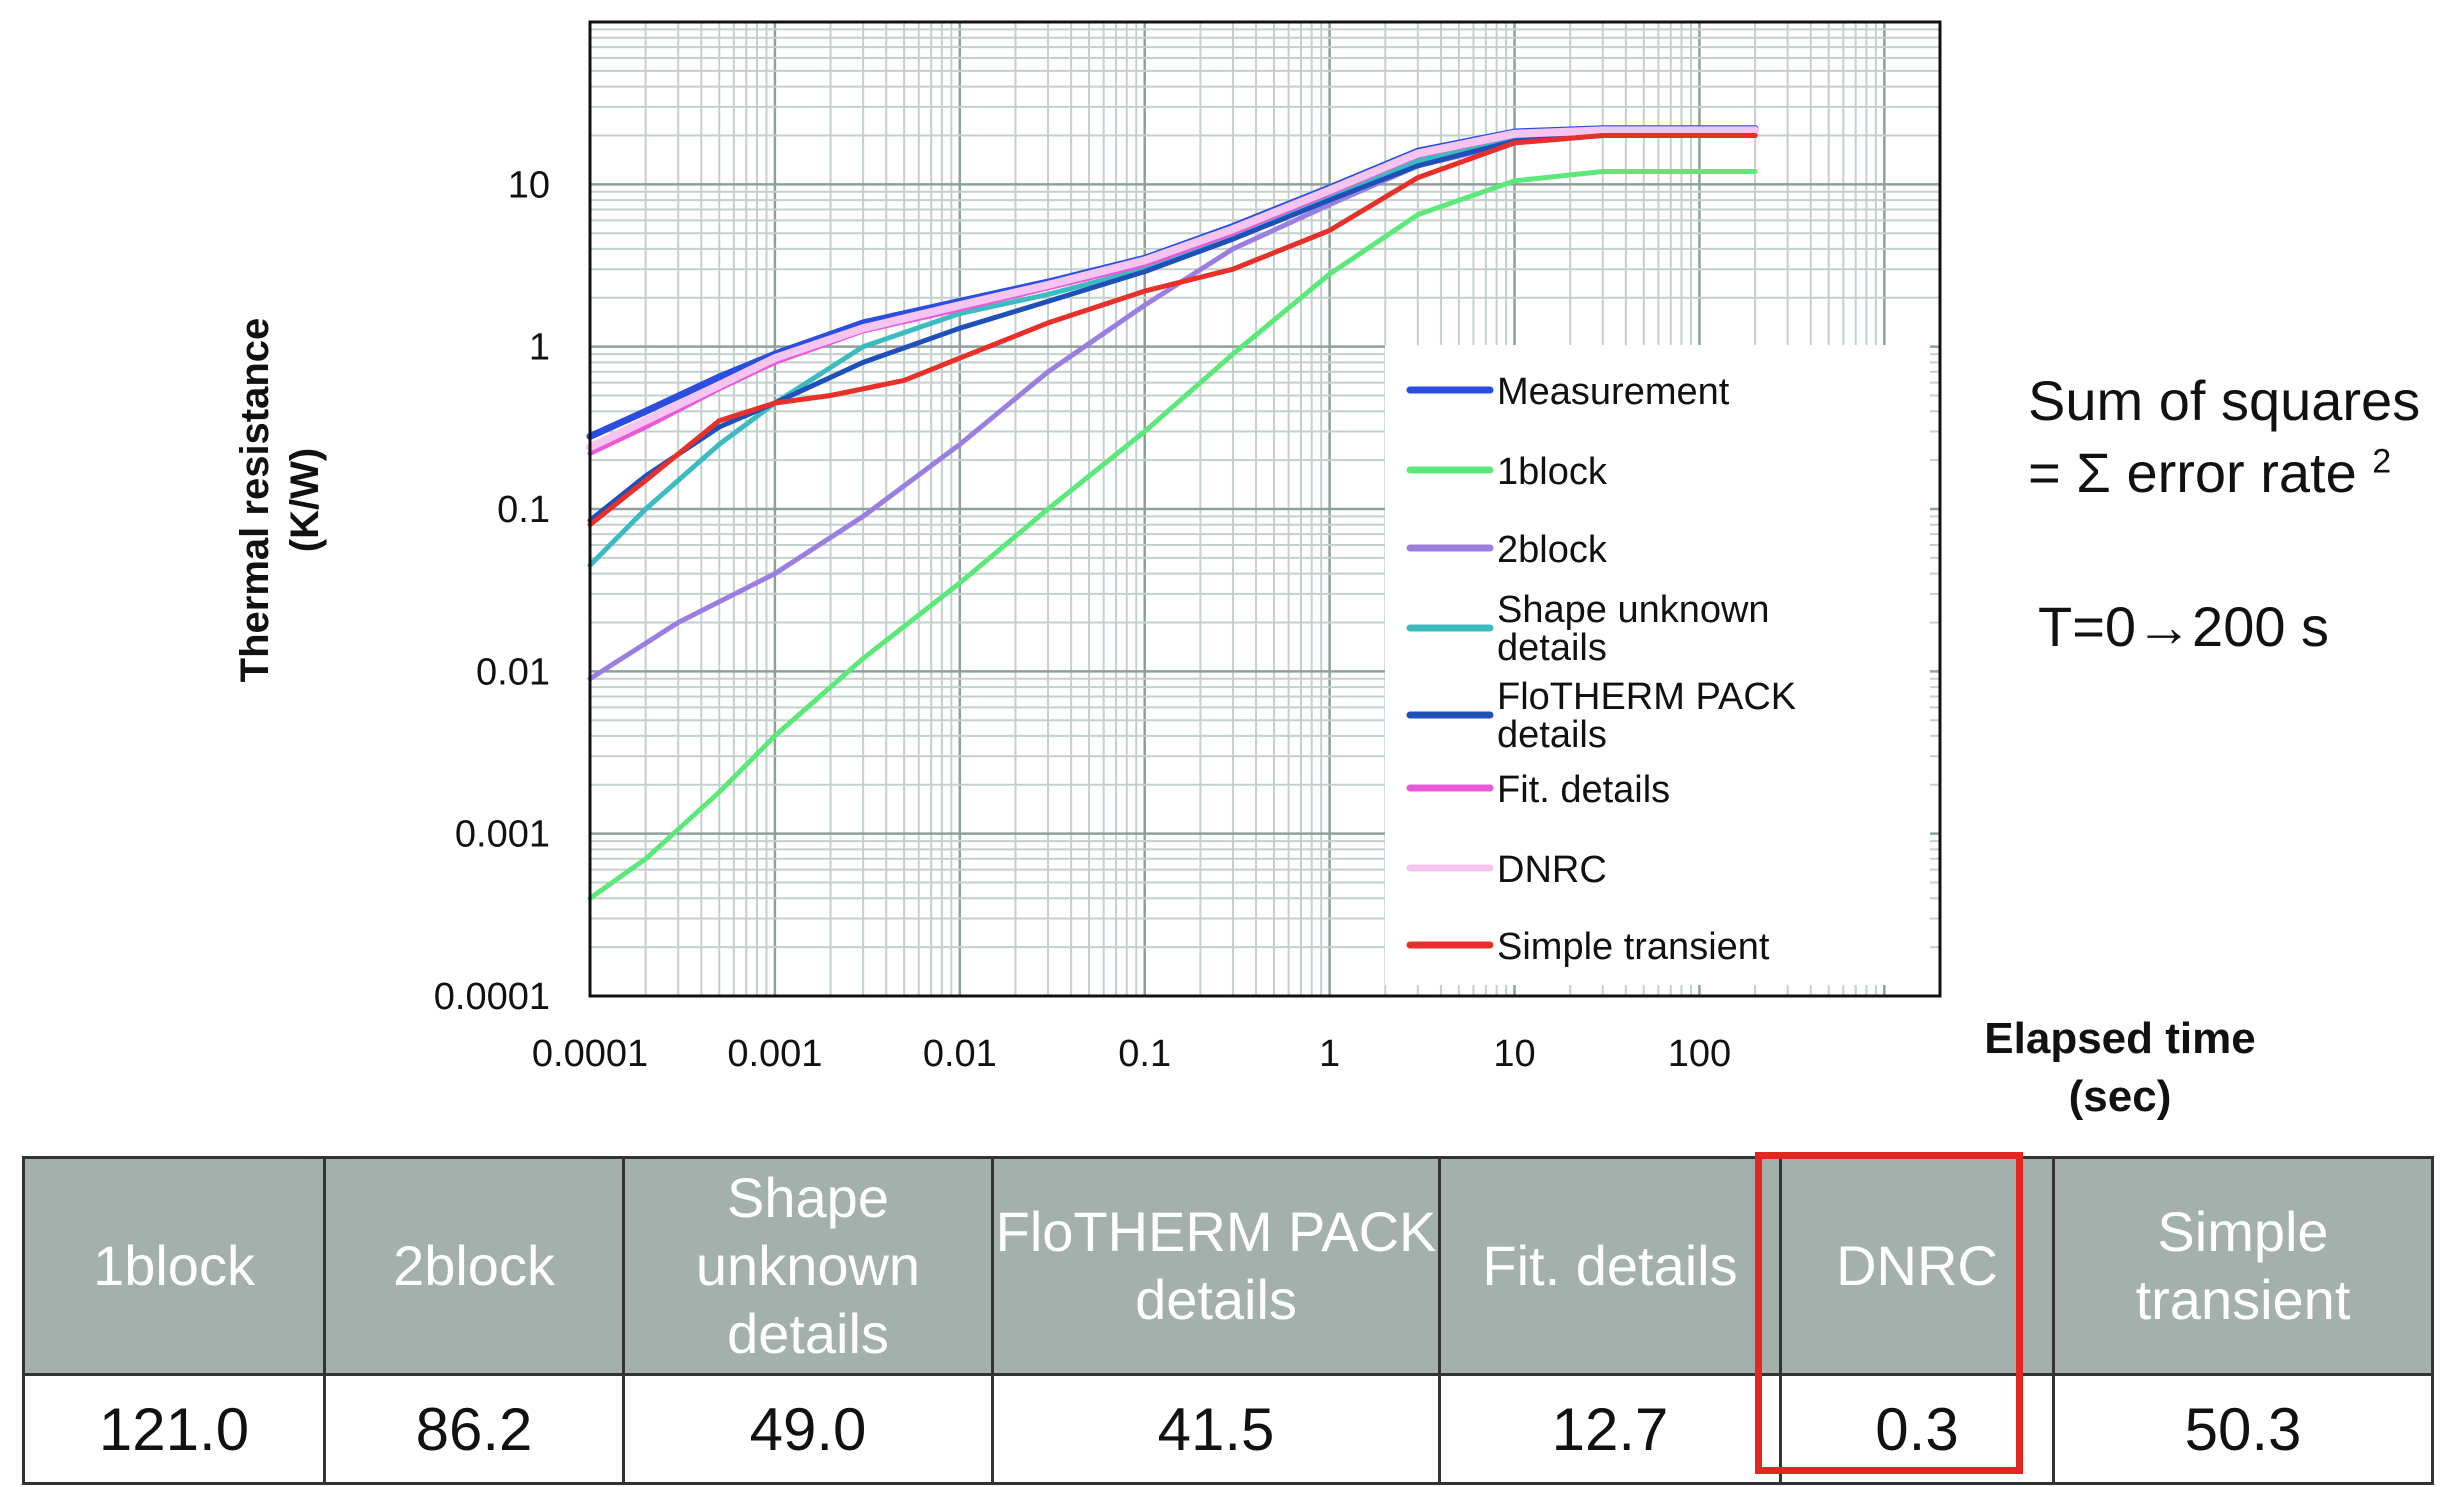  I want to click on table-cell: 49.0, so click(808, 1429).